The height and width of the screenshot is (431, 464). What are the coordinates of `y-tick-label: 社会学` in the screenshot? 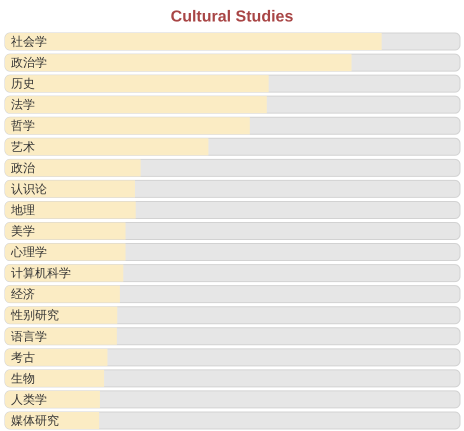 It's located at (29, 41).